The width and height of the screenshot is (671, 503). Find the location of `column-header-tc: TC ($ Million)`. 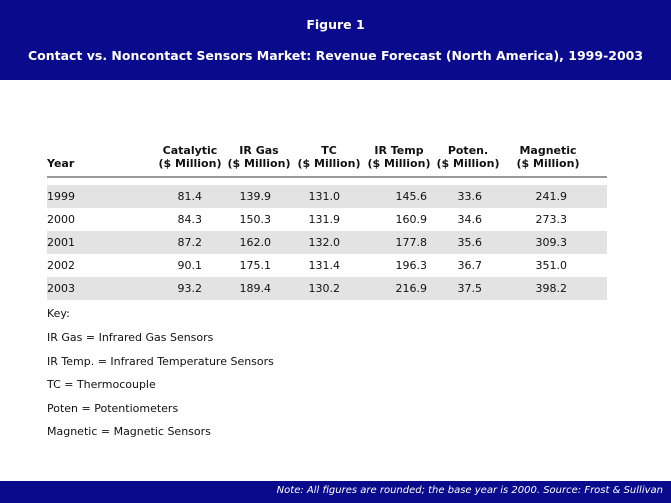

column-header-tc: TC ($ Million) is located at coordinates (329, 157).